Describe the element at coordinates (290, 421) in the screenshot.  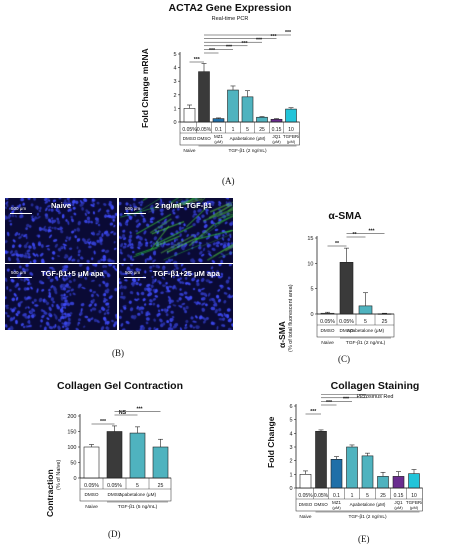
I see `y-tick-label: 5` at that location.